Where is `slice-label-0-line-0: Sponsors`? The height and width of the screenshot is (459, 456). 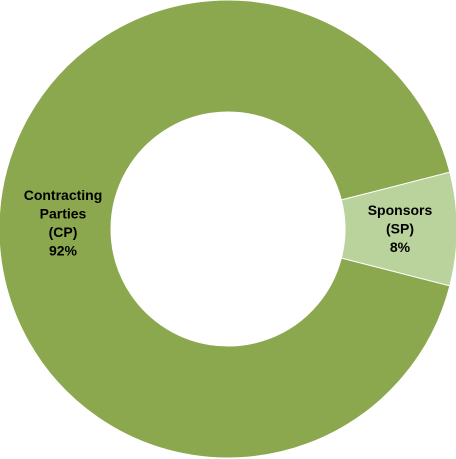 slice-label-0-line-0: Sponsors is located at coordinates (400, 210).